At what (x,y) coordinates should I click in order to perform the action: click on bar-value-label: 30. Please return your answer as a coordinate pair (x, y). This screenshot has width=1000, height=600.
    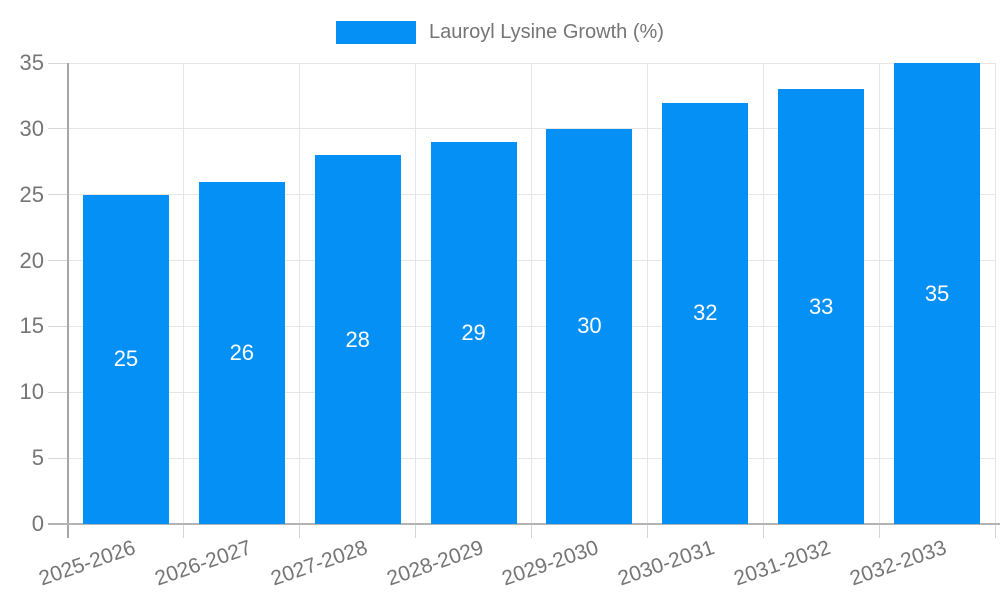
    Looking at the image, I should click on (589, 326).